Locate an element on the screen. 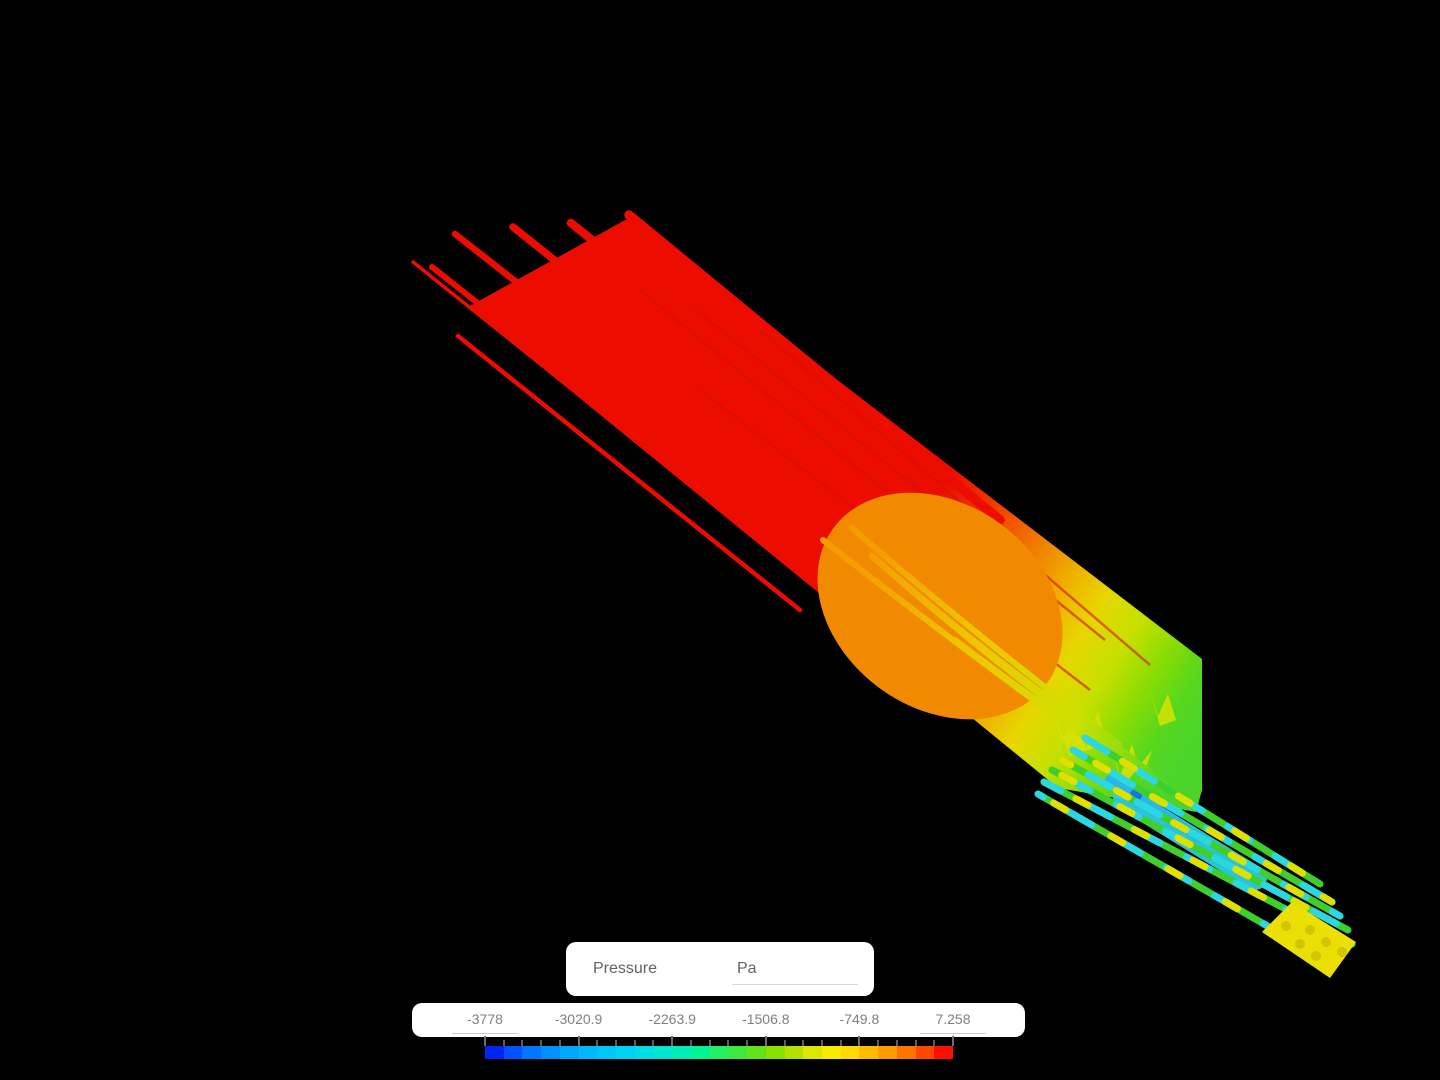  colorbar-ticks is located at coordinates (720, 1041).